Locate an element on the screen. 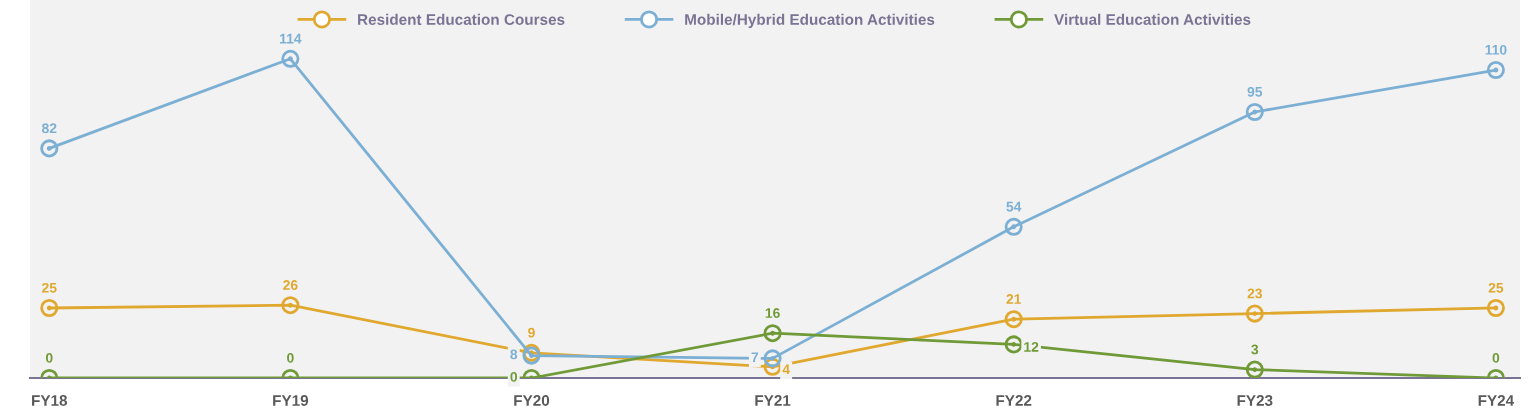  legend-label: Mobile/Hybrid Education Activities is located at coordinates (810, 20).